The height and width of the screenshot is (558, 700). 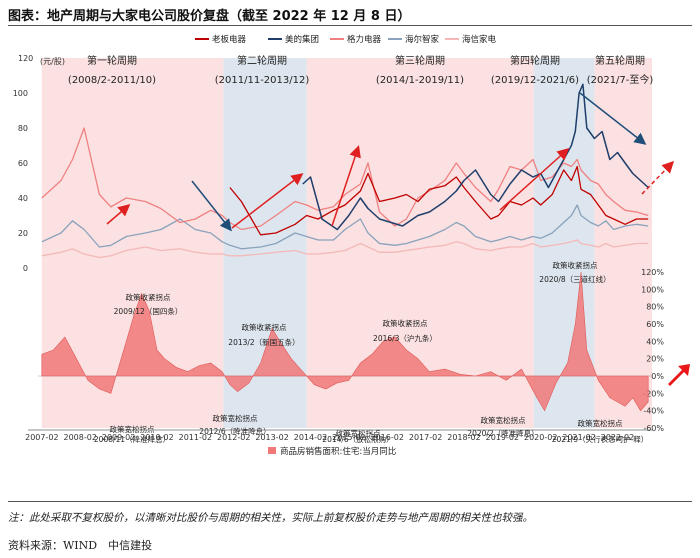 What do you see at coordinates (23, 163) in the screenshot?
I see `price-ytick: 60` at bounding box center [23, 163].